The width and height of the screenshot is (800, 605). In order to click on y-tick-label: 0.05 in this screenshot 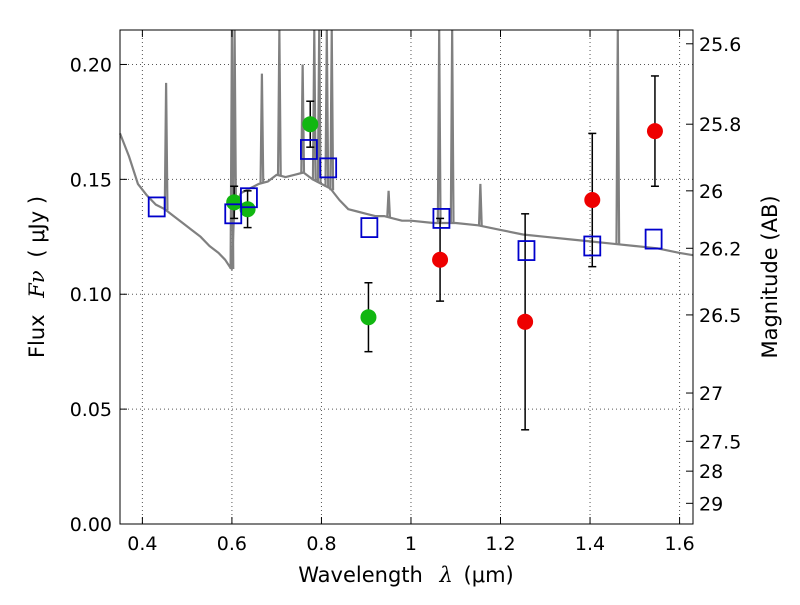, I will do `click(91, 410)`.